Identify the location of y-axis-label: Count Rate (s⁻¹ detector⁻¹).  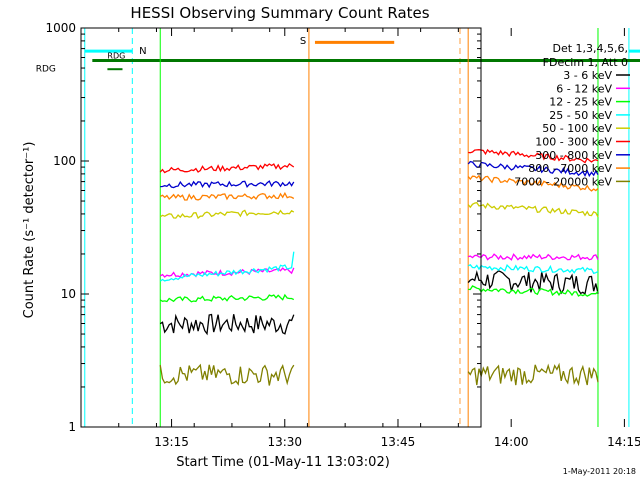
(29, 230).